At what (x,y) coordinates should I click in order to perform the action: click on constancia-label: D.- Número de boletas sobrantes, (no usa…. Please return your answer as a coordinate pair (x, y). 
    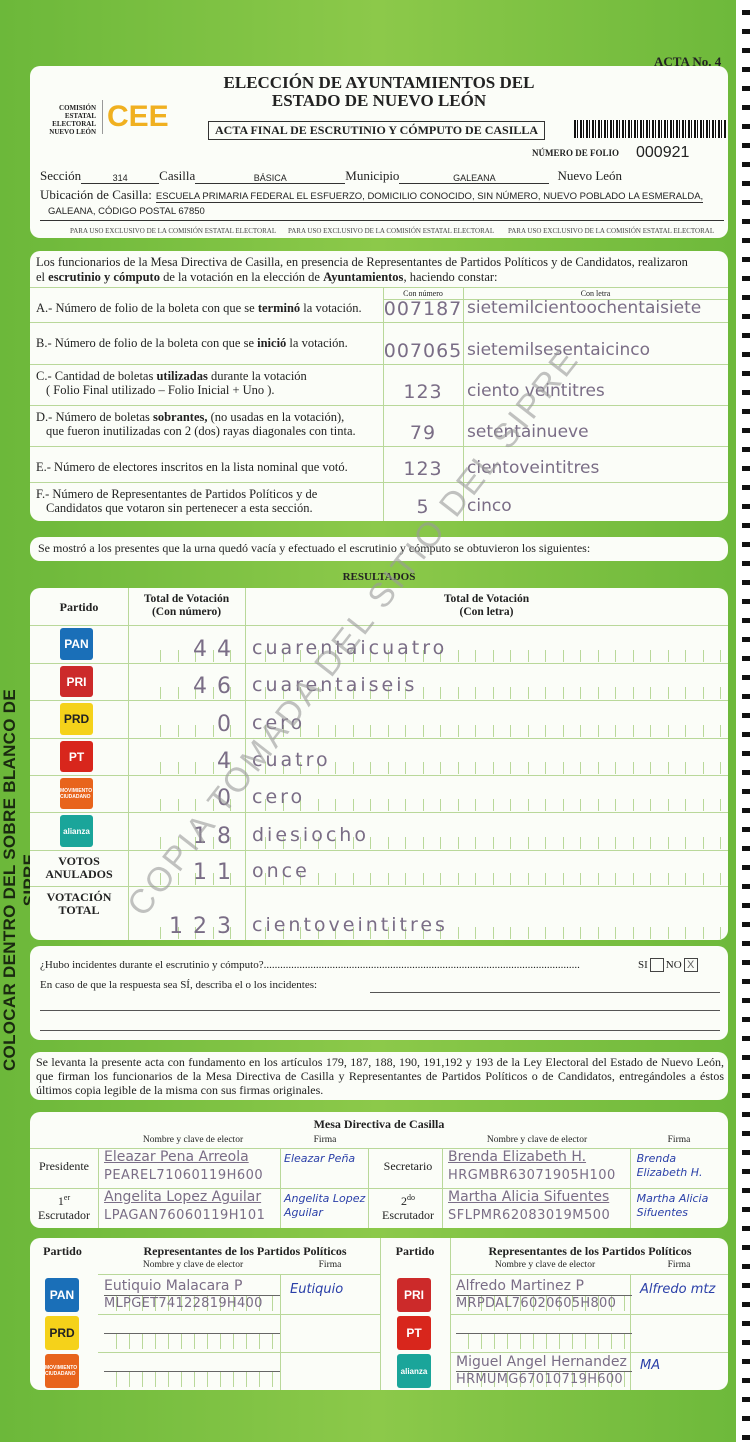
    Looking at the image, I should click on (190, 417).